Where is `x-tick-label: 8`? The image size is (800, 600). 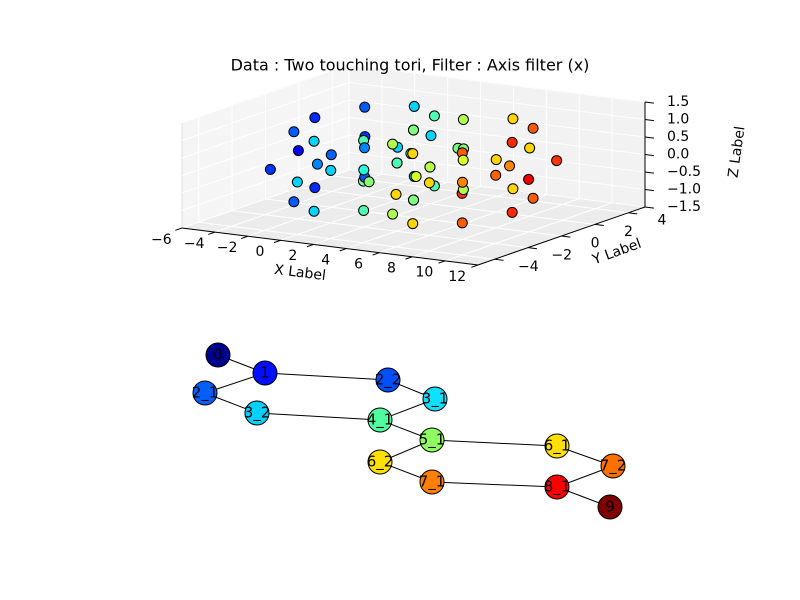
x-tick-label: 8 is located at coordinates (391, 269).